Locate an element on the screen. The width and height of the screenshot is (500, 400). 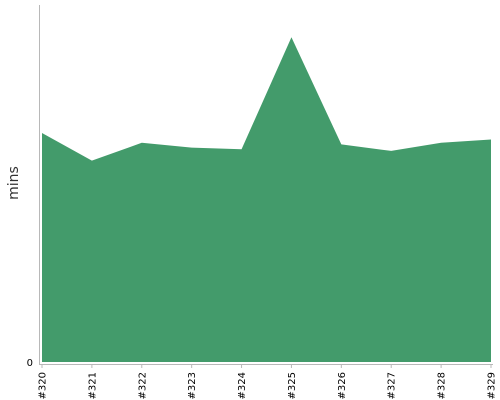
y-axis-ticks: 0 is located at coordinates (30, 363).